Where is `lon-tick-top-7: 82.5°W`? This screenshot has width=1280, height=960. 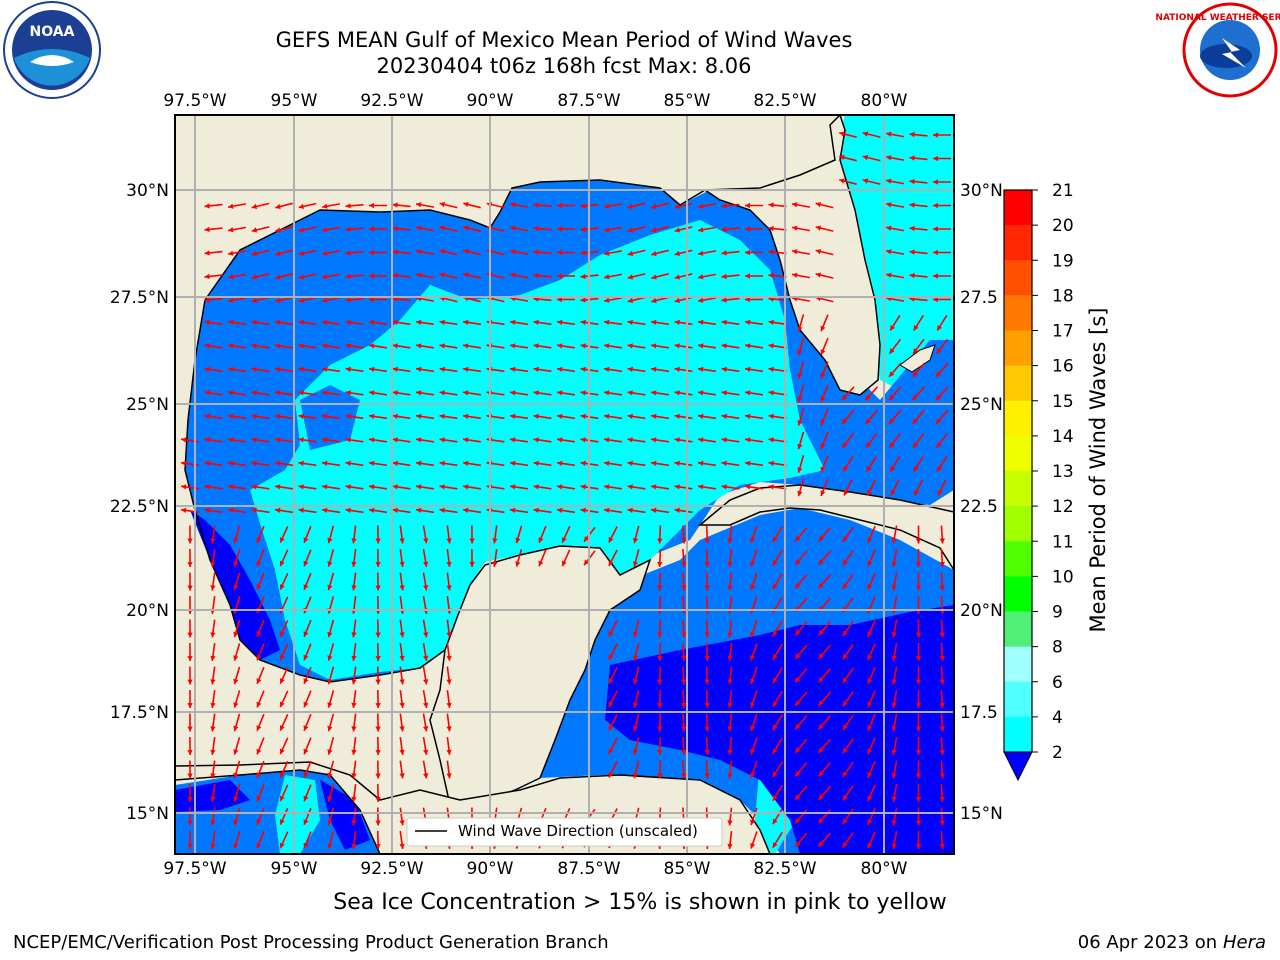
lon-tick-top-7: 82.5°W is located at coordinates (784, 101).